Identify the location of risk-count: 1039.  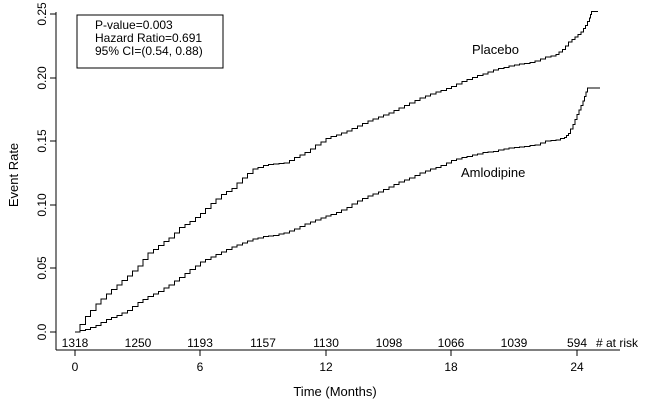
(514, 343).